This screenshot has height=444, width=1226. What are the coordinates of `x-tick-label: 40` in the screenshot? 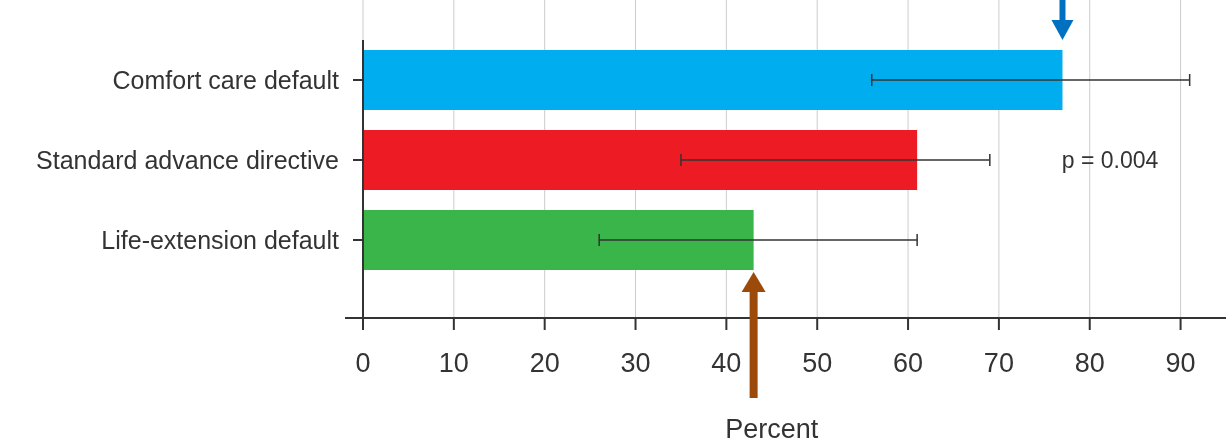 It's located at (726, 363).